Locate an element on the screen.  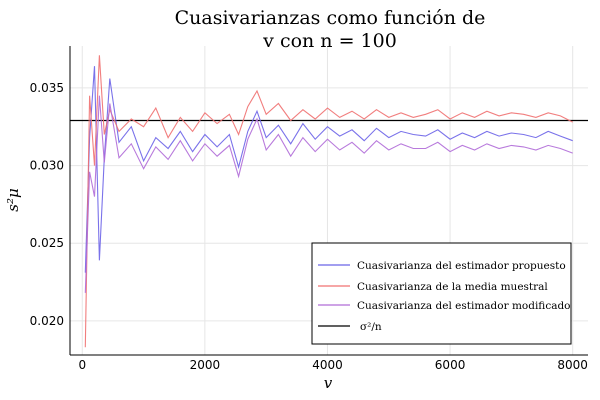
legend-label-1: Cuasivarianza de la media muestral is located at coordinates (452, 287).